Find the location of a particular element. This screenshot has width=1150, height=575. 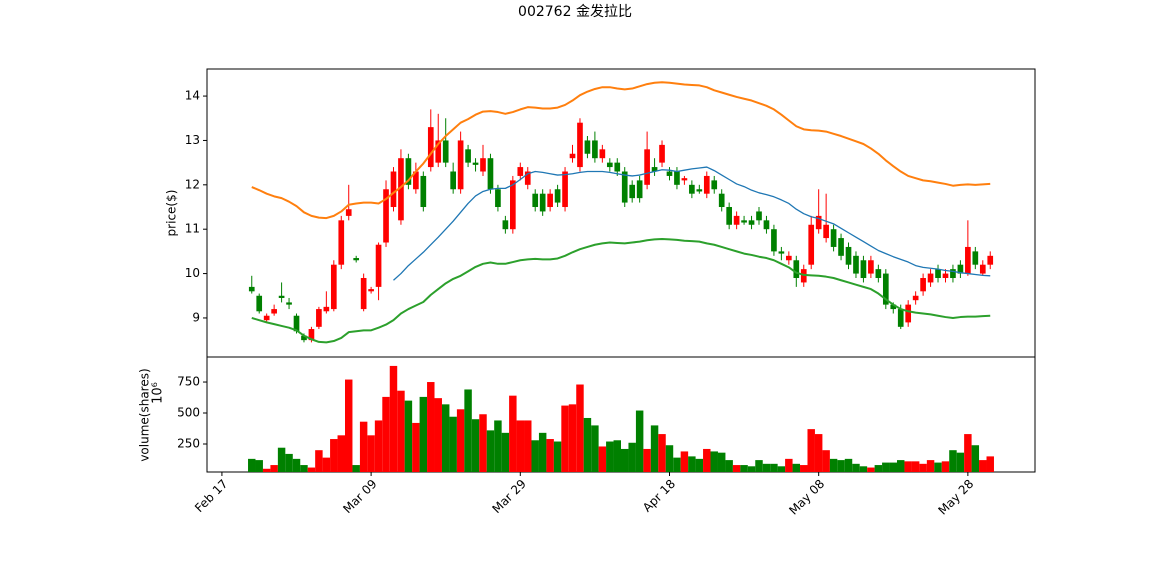

y-tick-label: 12 is located at coordinates (192, 184).